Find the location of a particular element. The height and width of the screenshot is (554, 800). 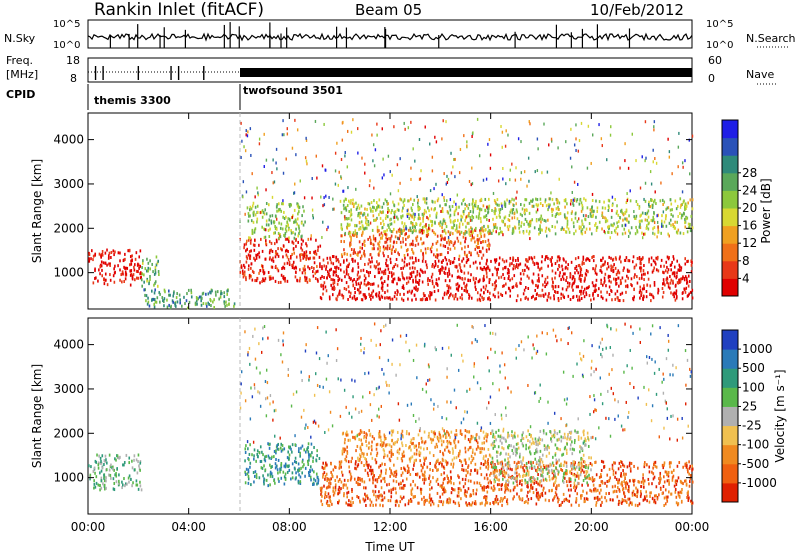

colorbar-segment is located at coordinates (730, 234).